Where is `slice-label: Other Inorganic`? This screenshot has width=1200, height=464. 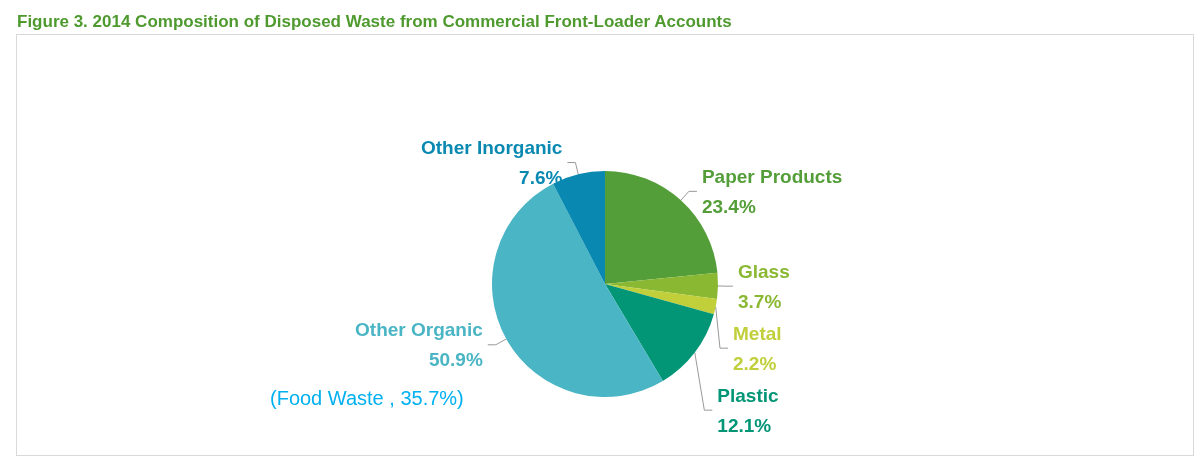 slice-label: Other Inorganic is located at coordinates (491, 148).